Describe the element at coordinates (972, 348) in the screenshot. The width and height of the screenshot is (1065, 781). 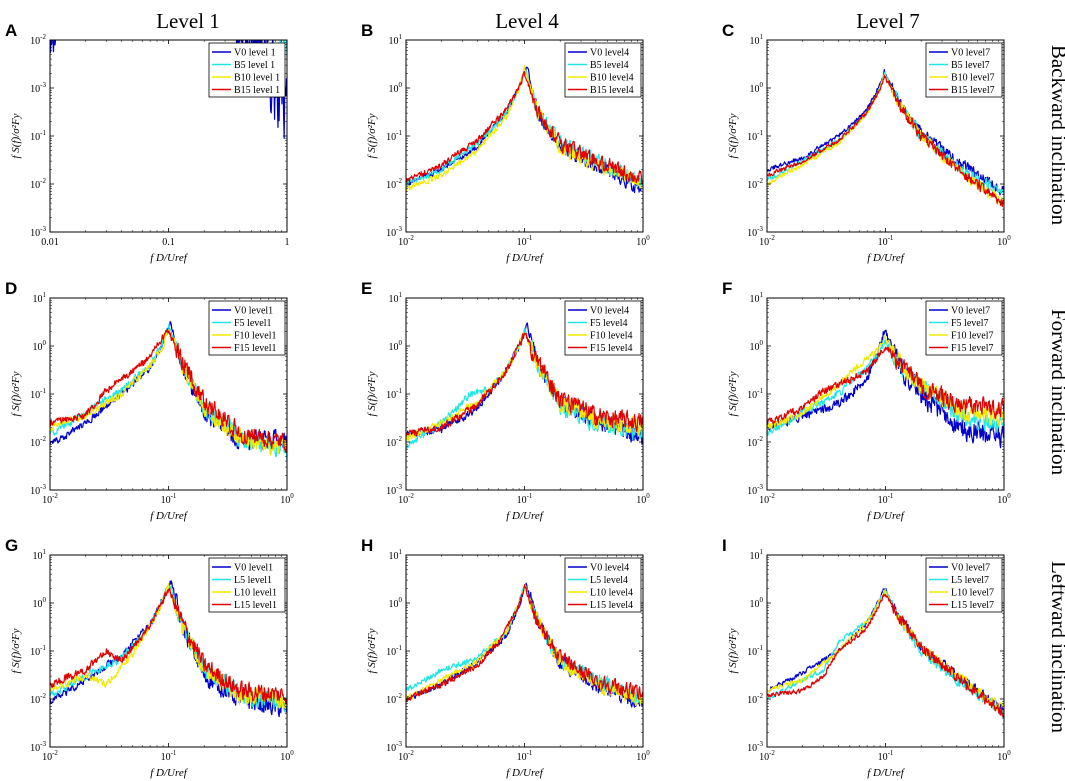
I see `legend-entry: F15 level7` at that location.